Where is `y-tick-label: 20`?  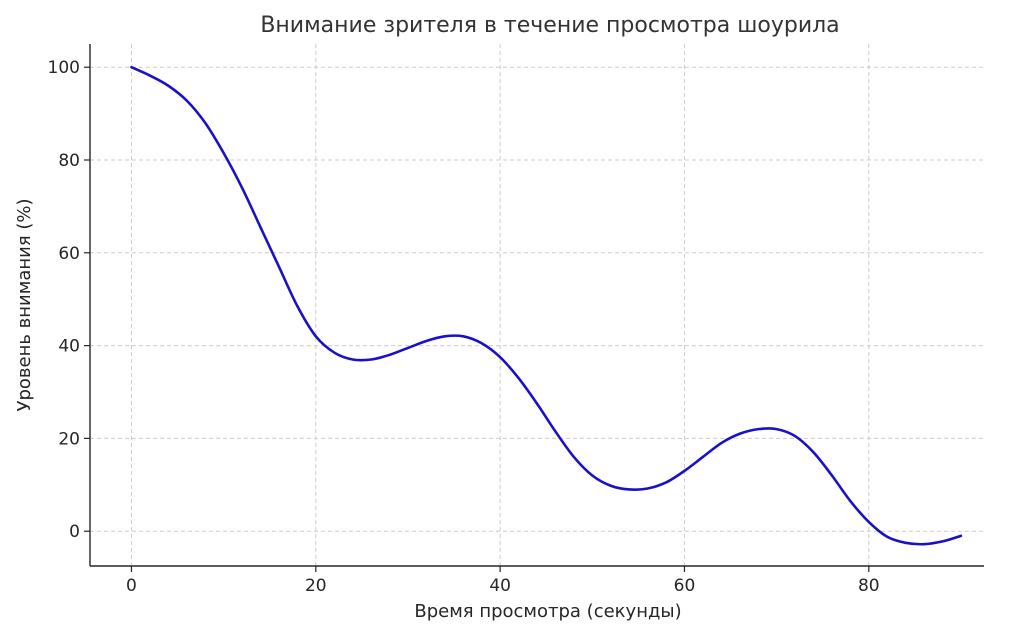
y-tick-label: 20 is located at coordinates (69, 439).